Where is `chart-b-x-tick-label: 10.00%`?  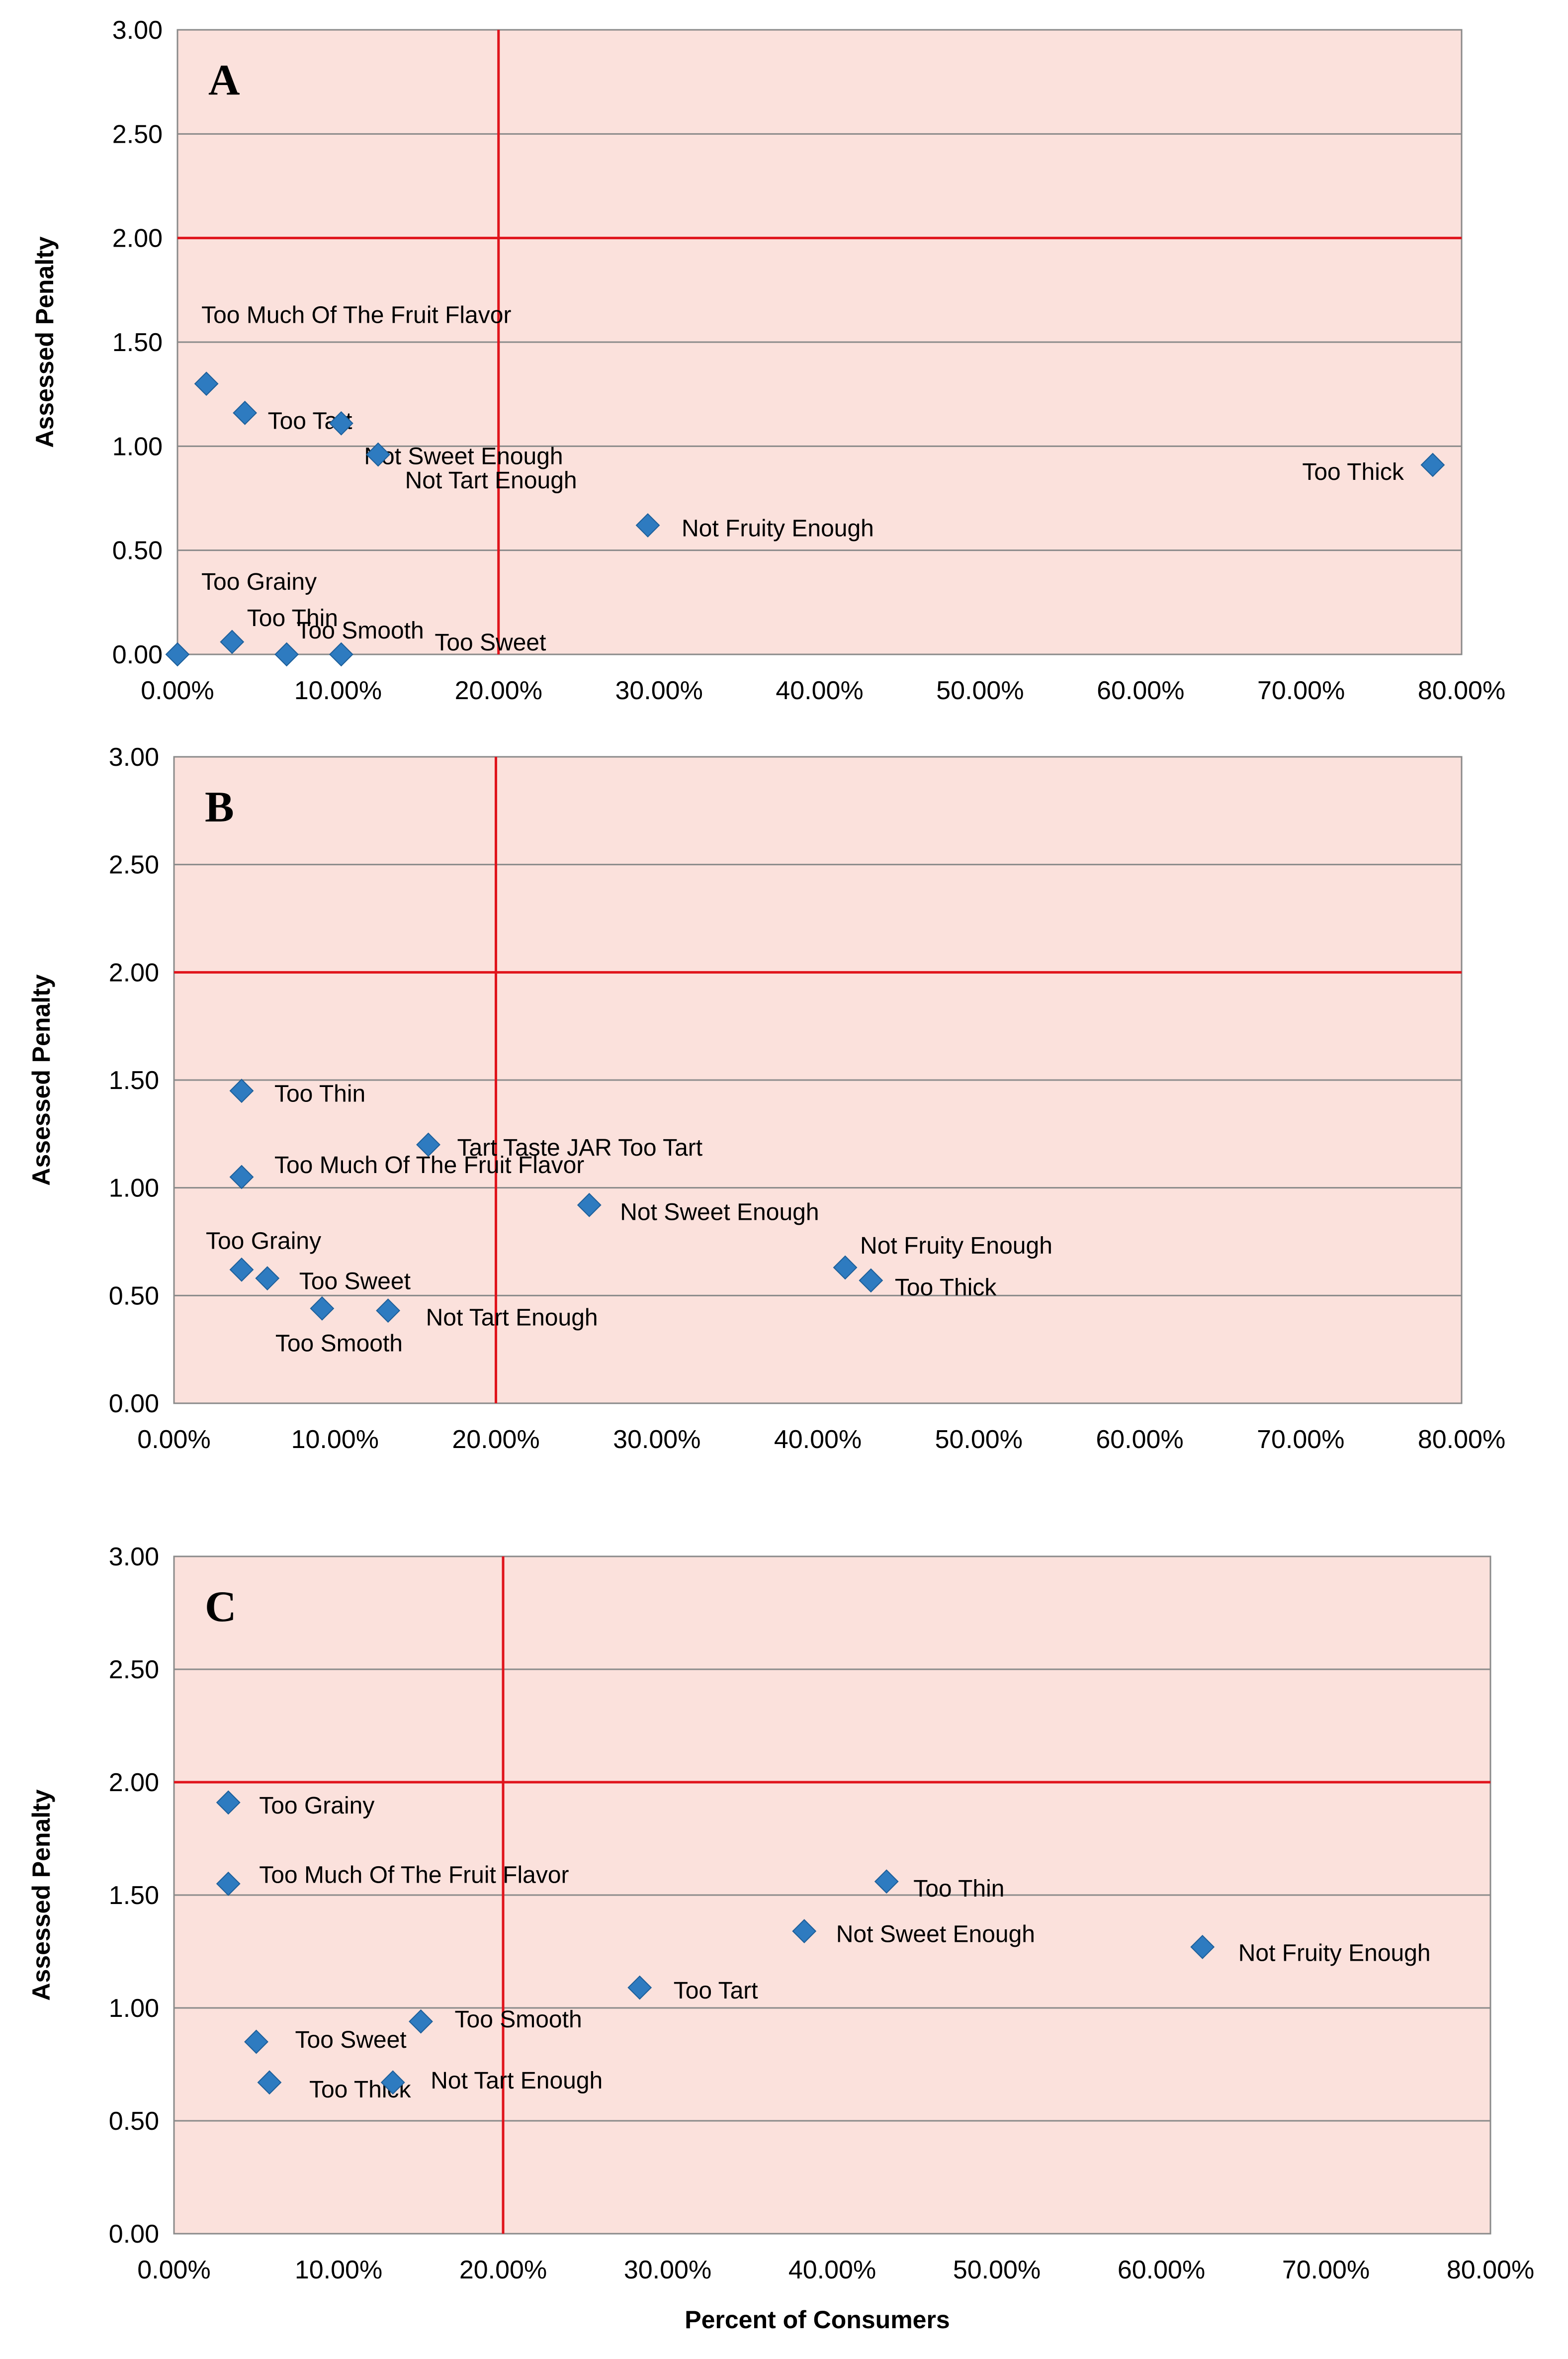
chart-b-x-tick-label: 10.00% is located at coordinates (335, 1440).